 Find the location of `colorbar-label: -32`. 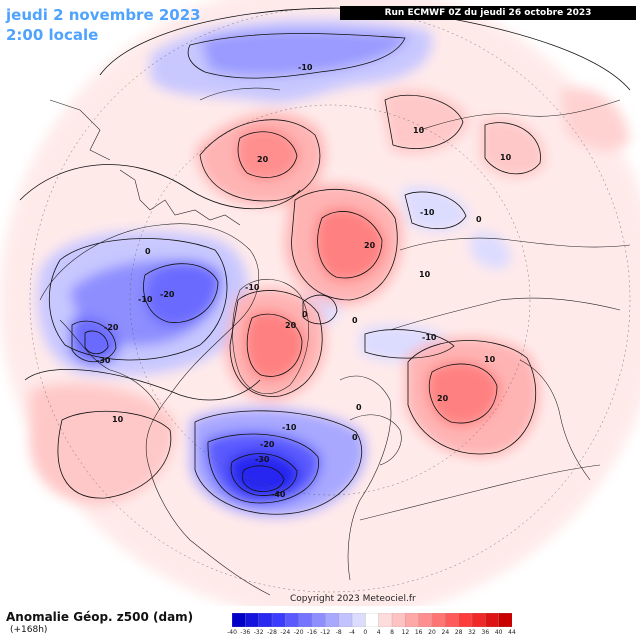

colorbar-label: -32 is located at coordinates (258, 632).